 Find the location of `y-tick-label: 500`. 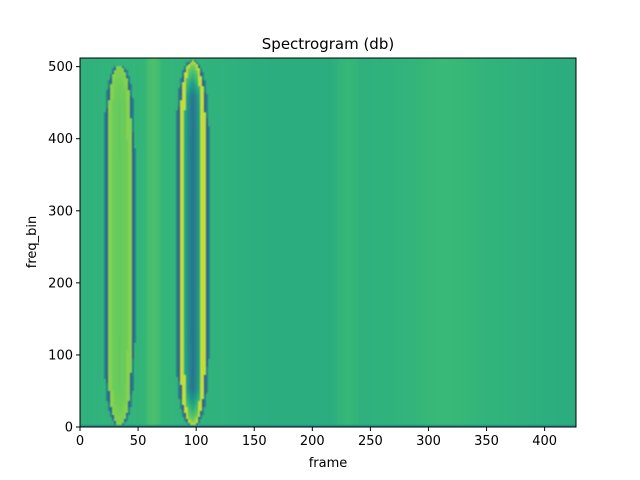

y-tick-label: 500 is located at coordinates (60, 67).